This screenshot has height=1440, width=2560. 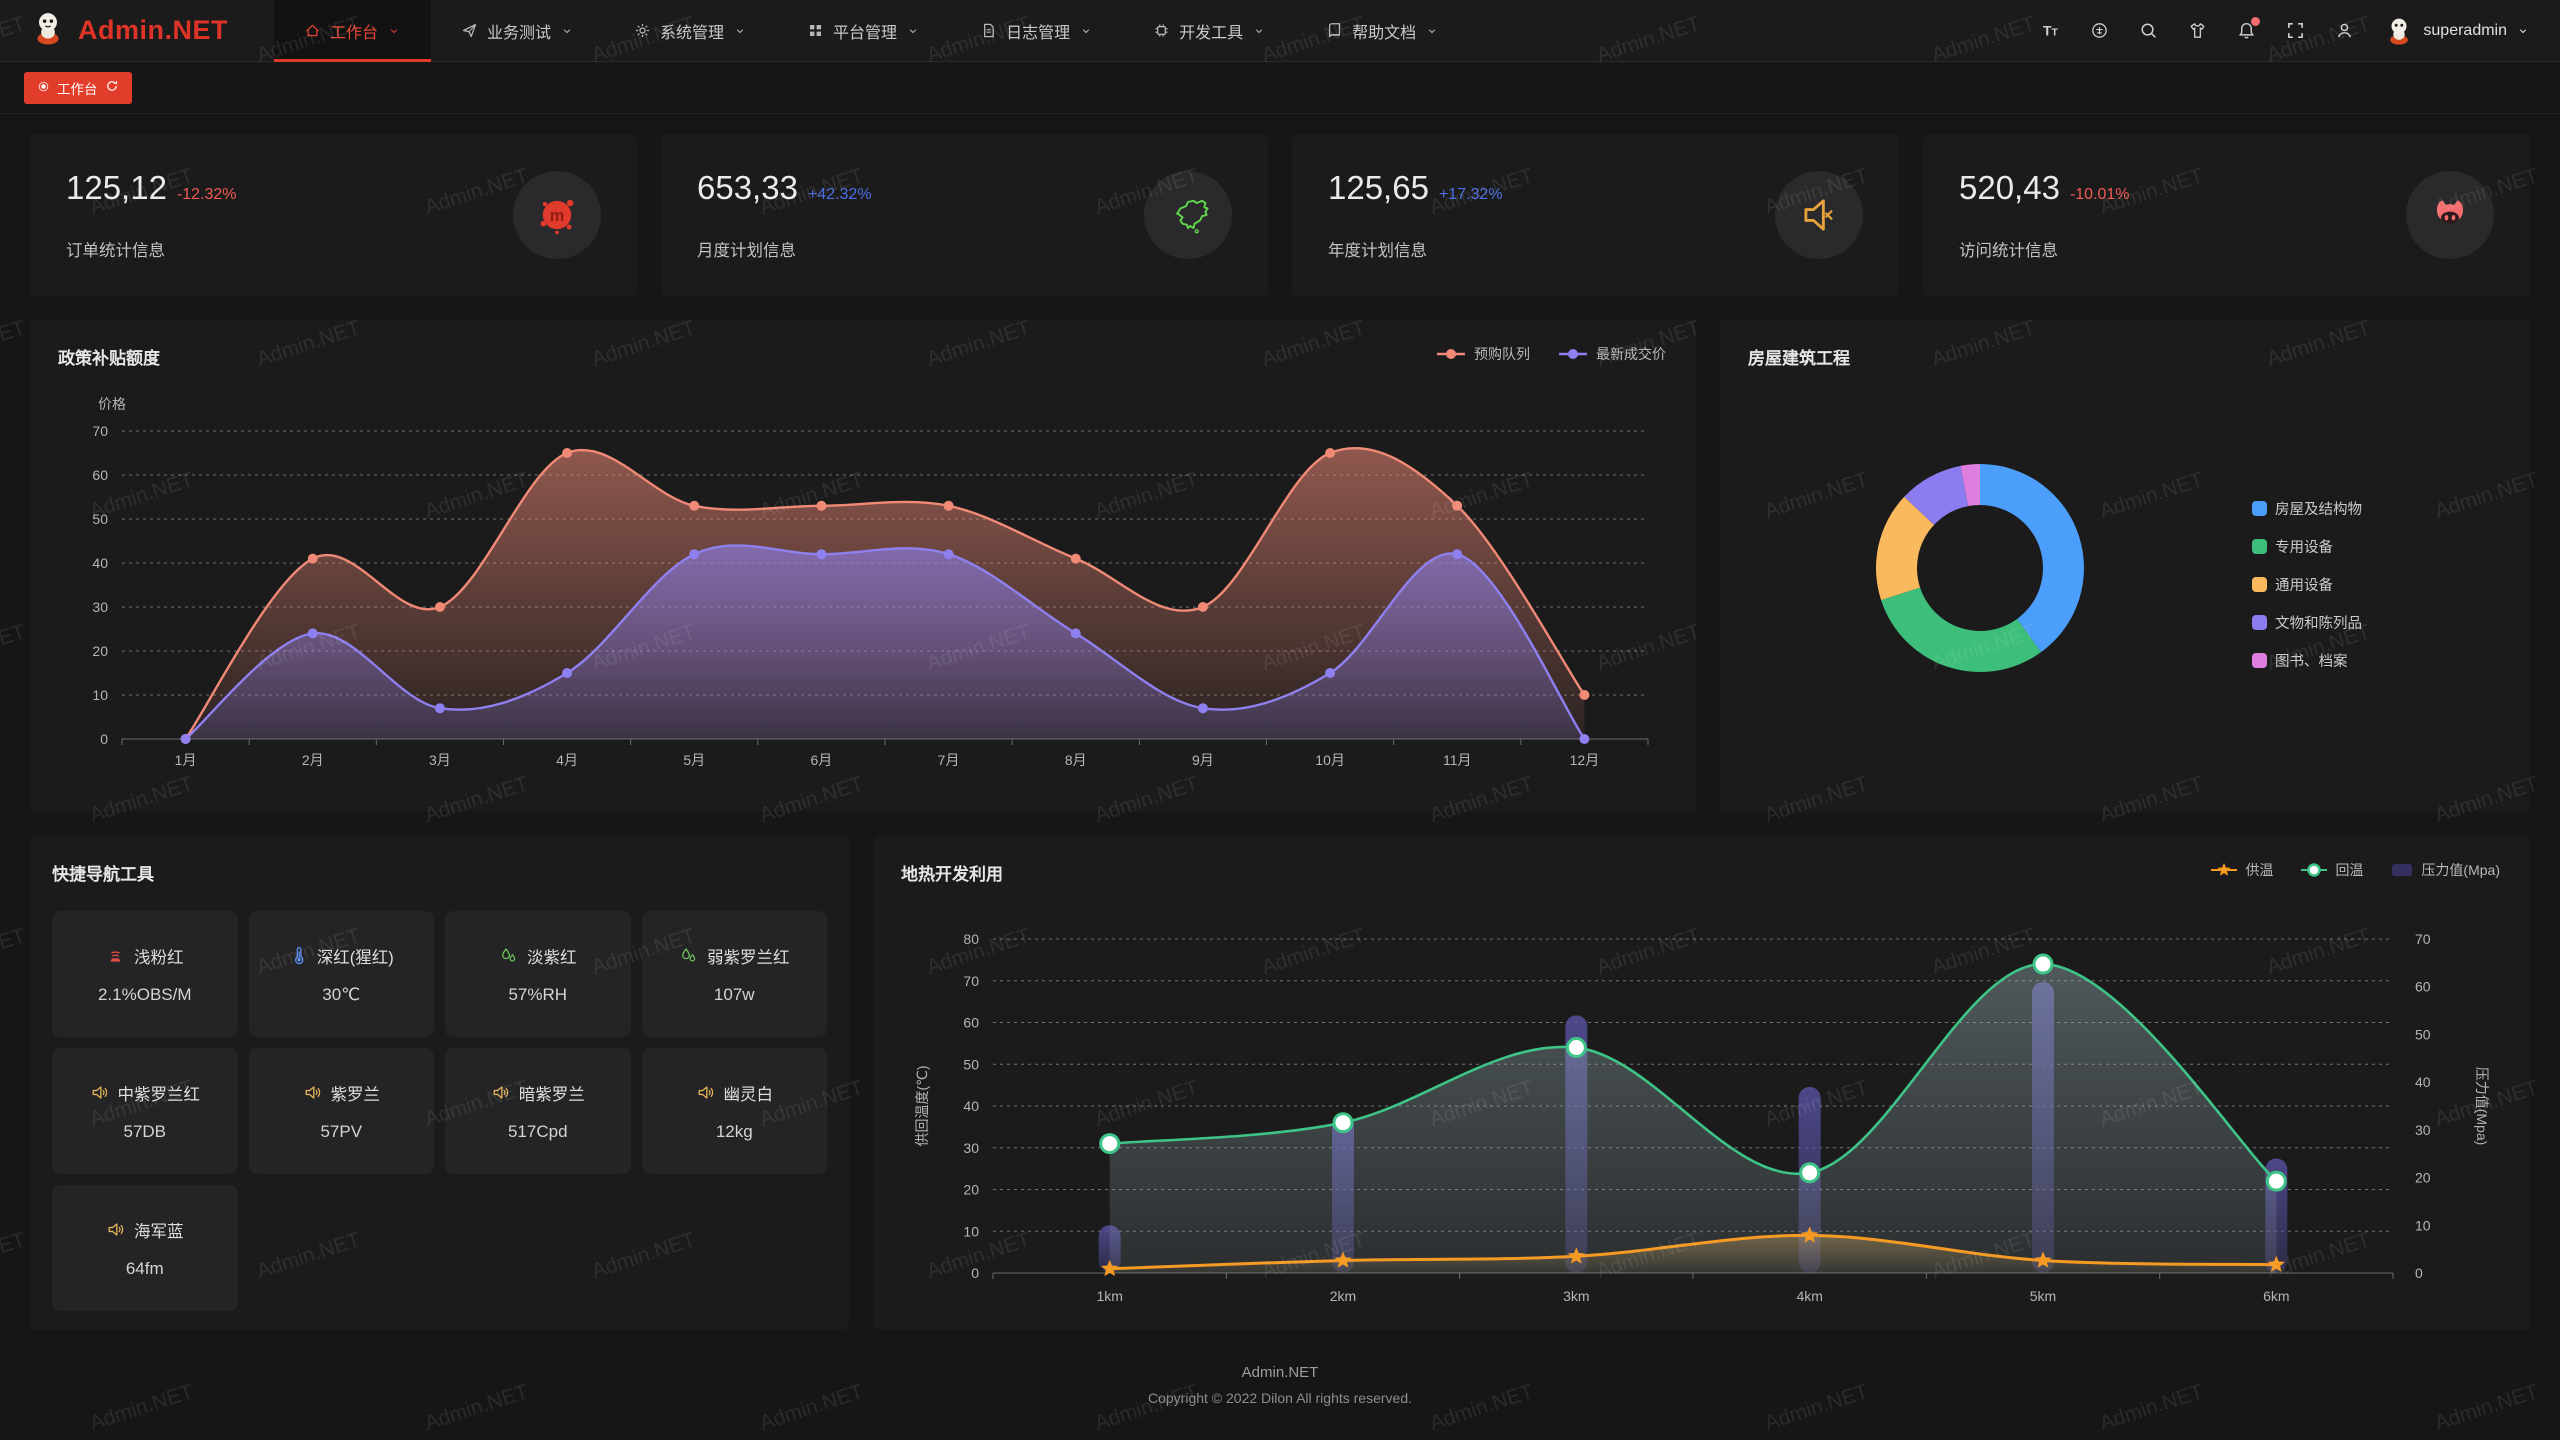 What do you see at coordinates (115, 956) in the screenshot?
I see `smoke-icon` at bounding box center [115, 956].